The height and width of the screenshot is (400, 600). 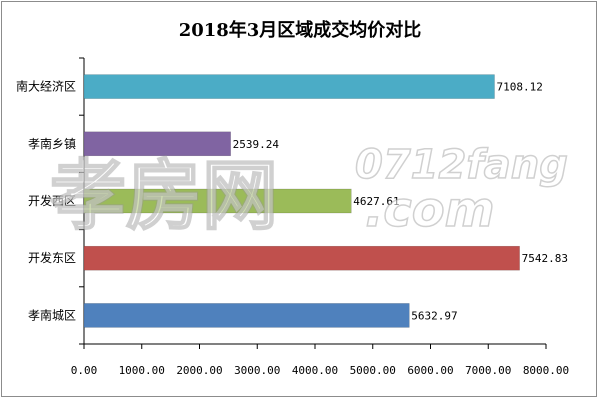 I want to click on x-tick-label: 6000.00, so click(x=430, y=370).